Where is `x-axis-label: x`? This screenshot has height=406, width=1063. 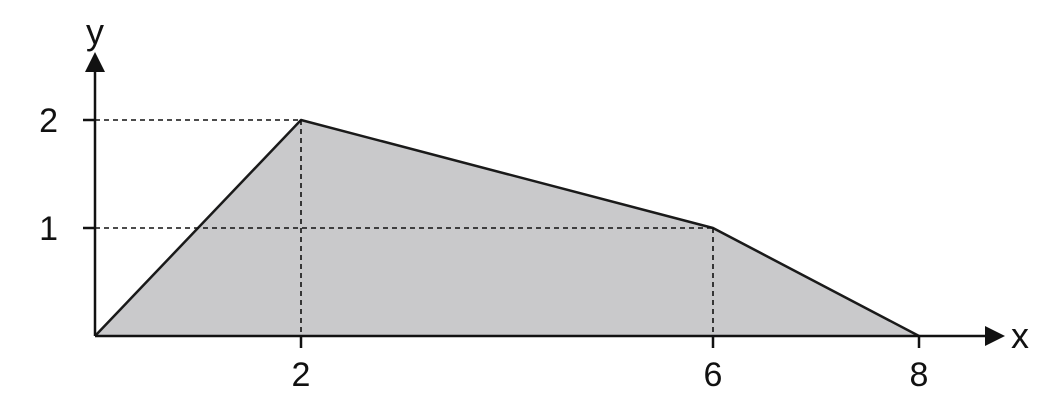 x-axis-label: x is located at coordinates (1020, 335).